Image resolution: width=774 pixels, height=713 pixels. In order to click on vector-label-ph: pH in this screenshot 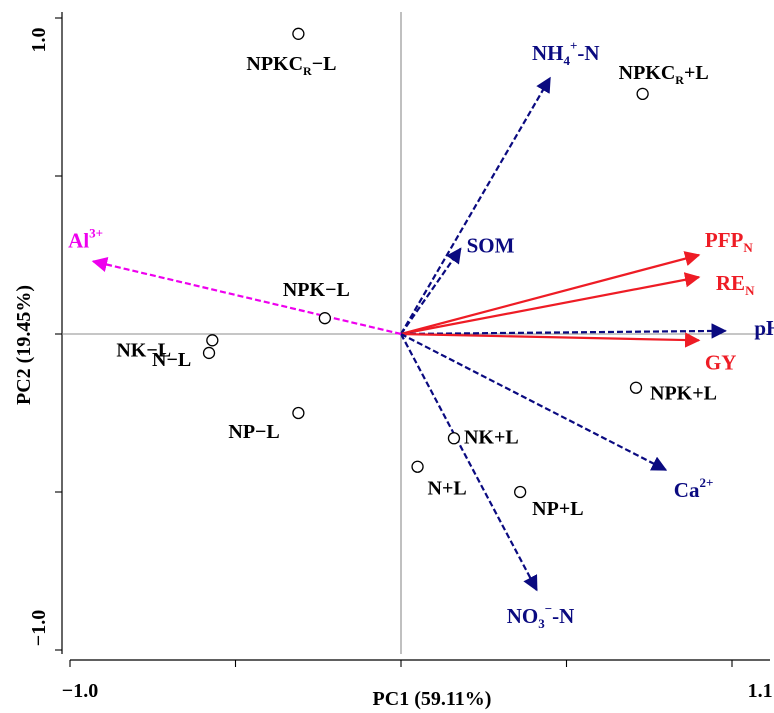, I will do `click(764, 328)`.